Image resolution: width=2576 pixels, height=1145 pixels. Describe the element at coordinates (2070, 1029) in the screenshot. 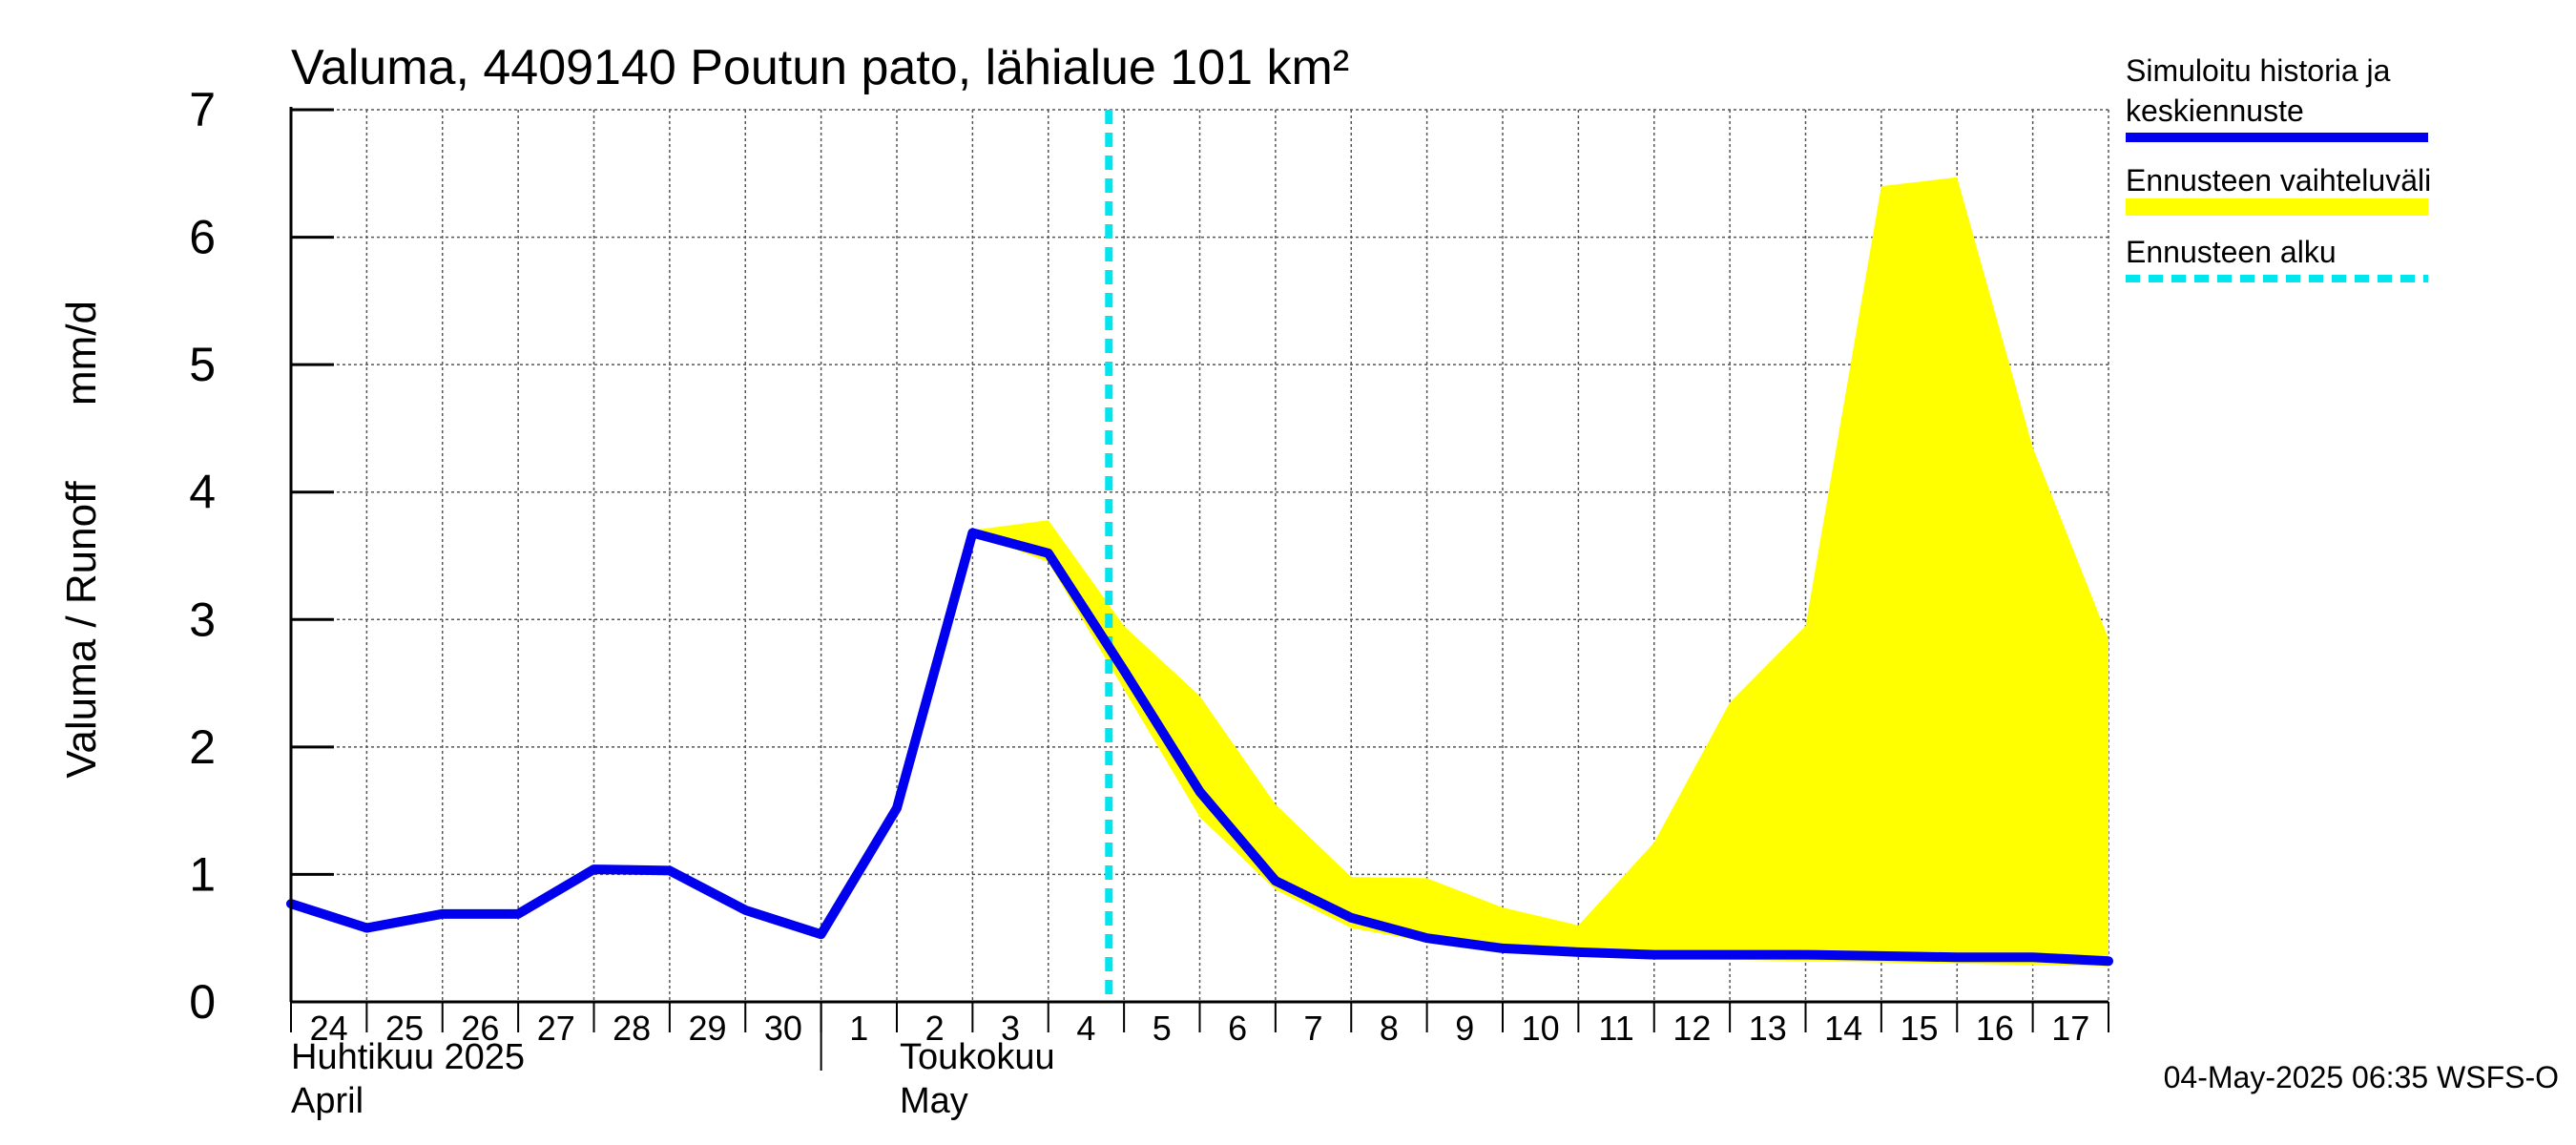

I see `x-tick-label: 17` at that location.